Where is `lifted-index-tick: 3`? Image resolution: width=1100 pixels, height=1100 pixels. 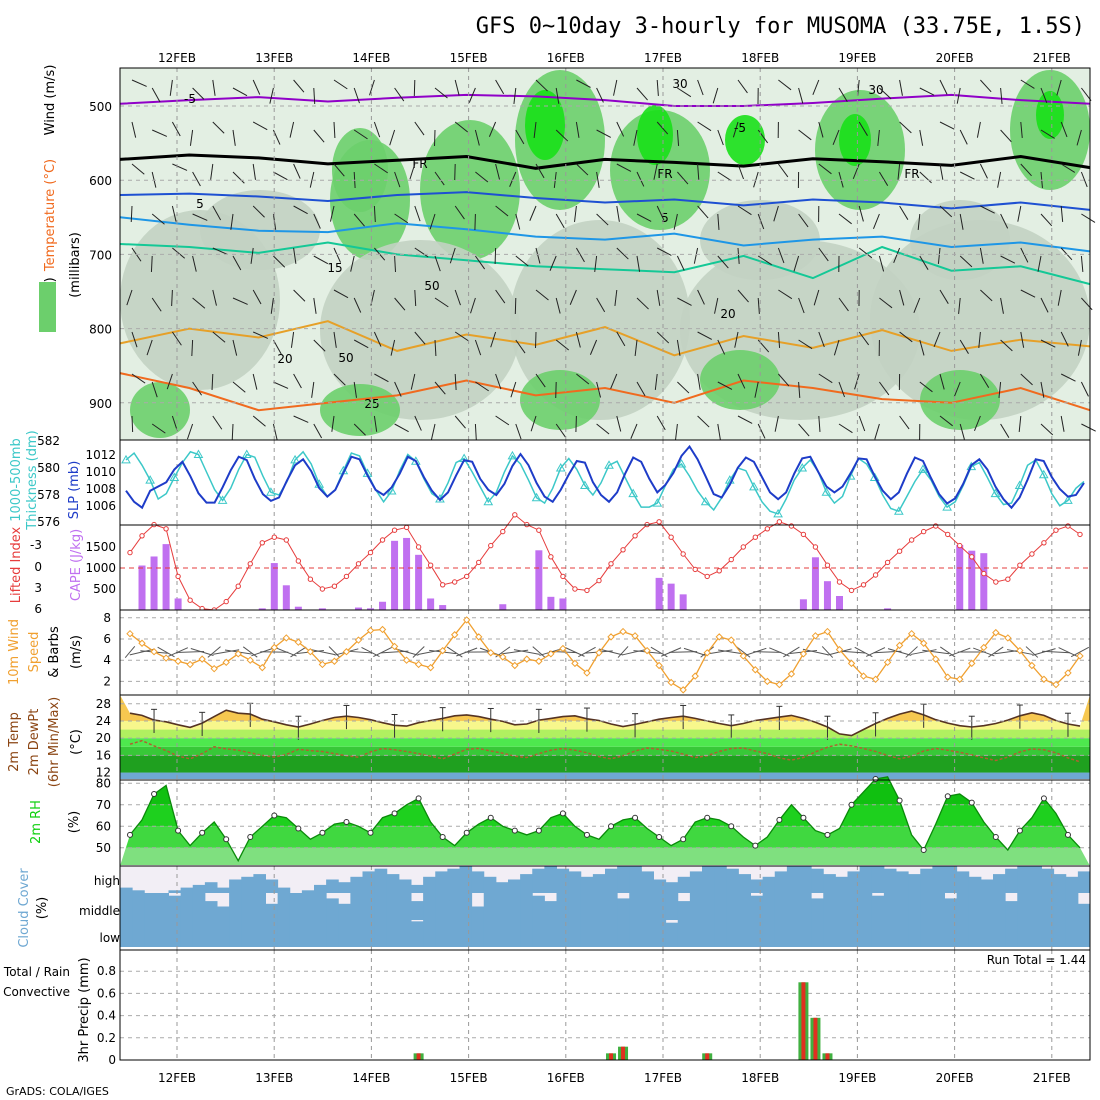
lifted-index-tick: 3 is located at coordinates (38, 588).